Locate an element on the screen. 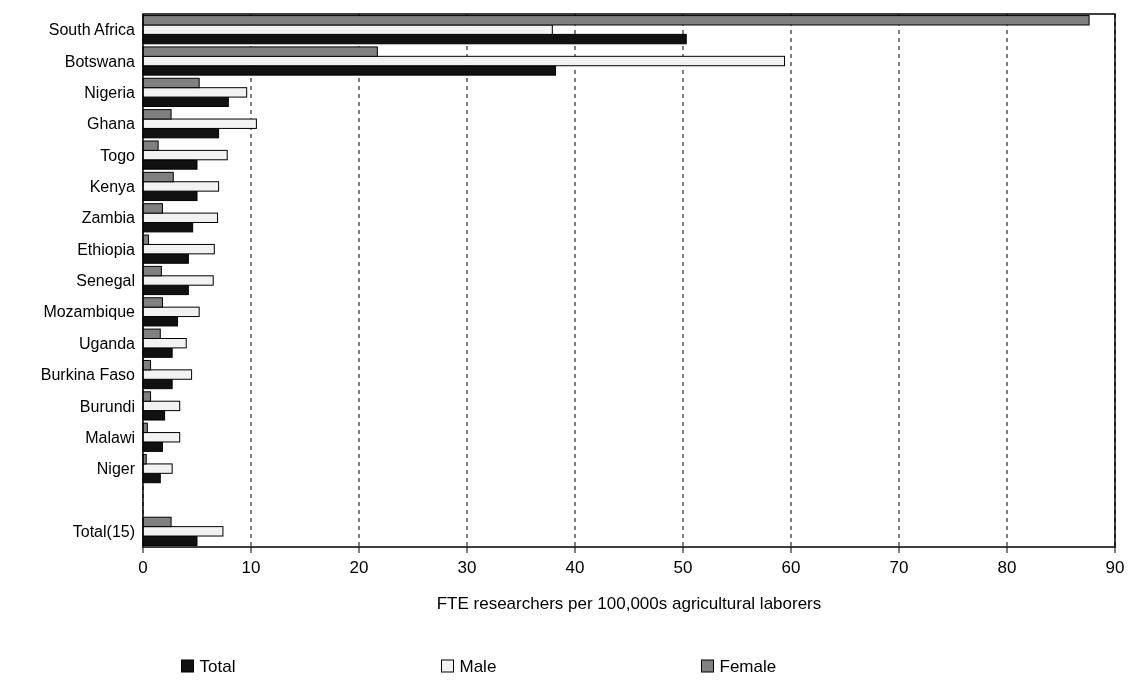 The height and width of the screenshot is (700, 1143). y-tick-label: Uganda is located at coordinates (107, 343).